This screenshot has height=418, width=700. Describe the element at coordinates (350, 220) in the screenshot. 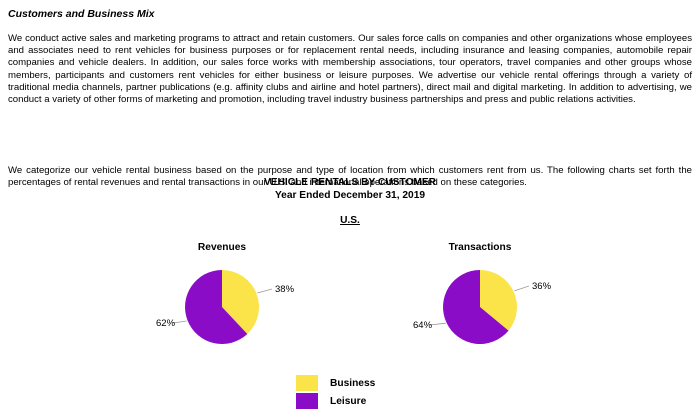

I see `region-label: U.S.` at that location.